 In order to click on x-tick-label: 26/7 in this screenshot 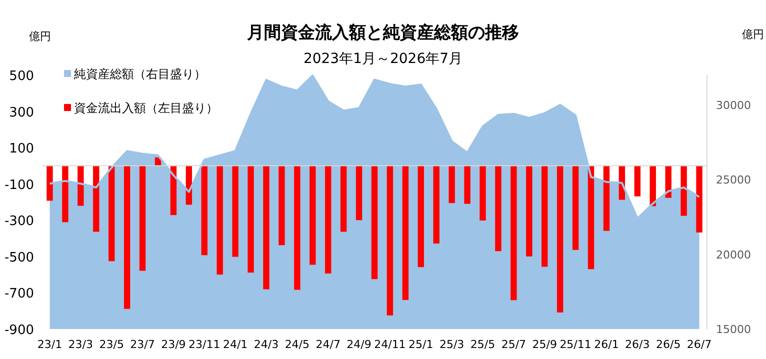, I will do `click(699, 344)`.